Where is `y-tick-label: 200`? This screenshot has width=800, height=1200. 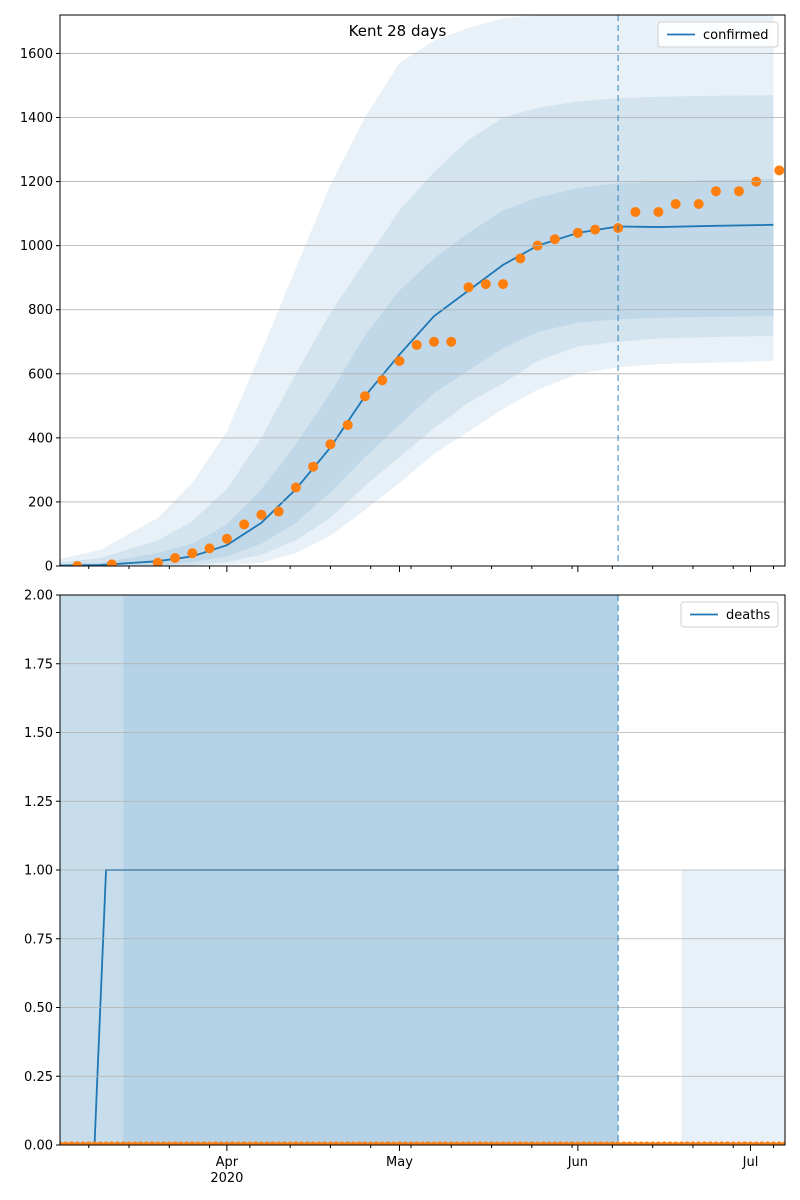 y-tick-label: 200 is located at coordinates (40, 502).